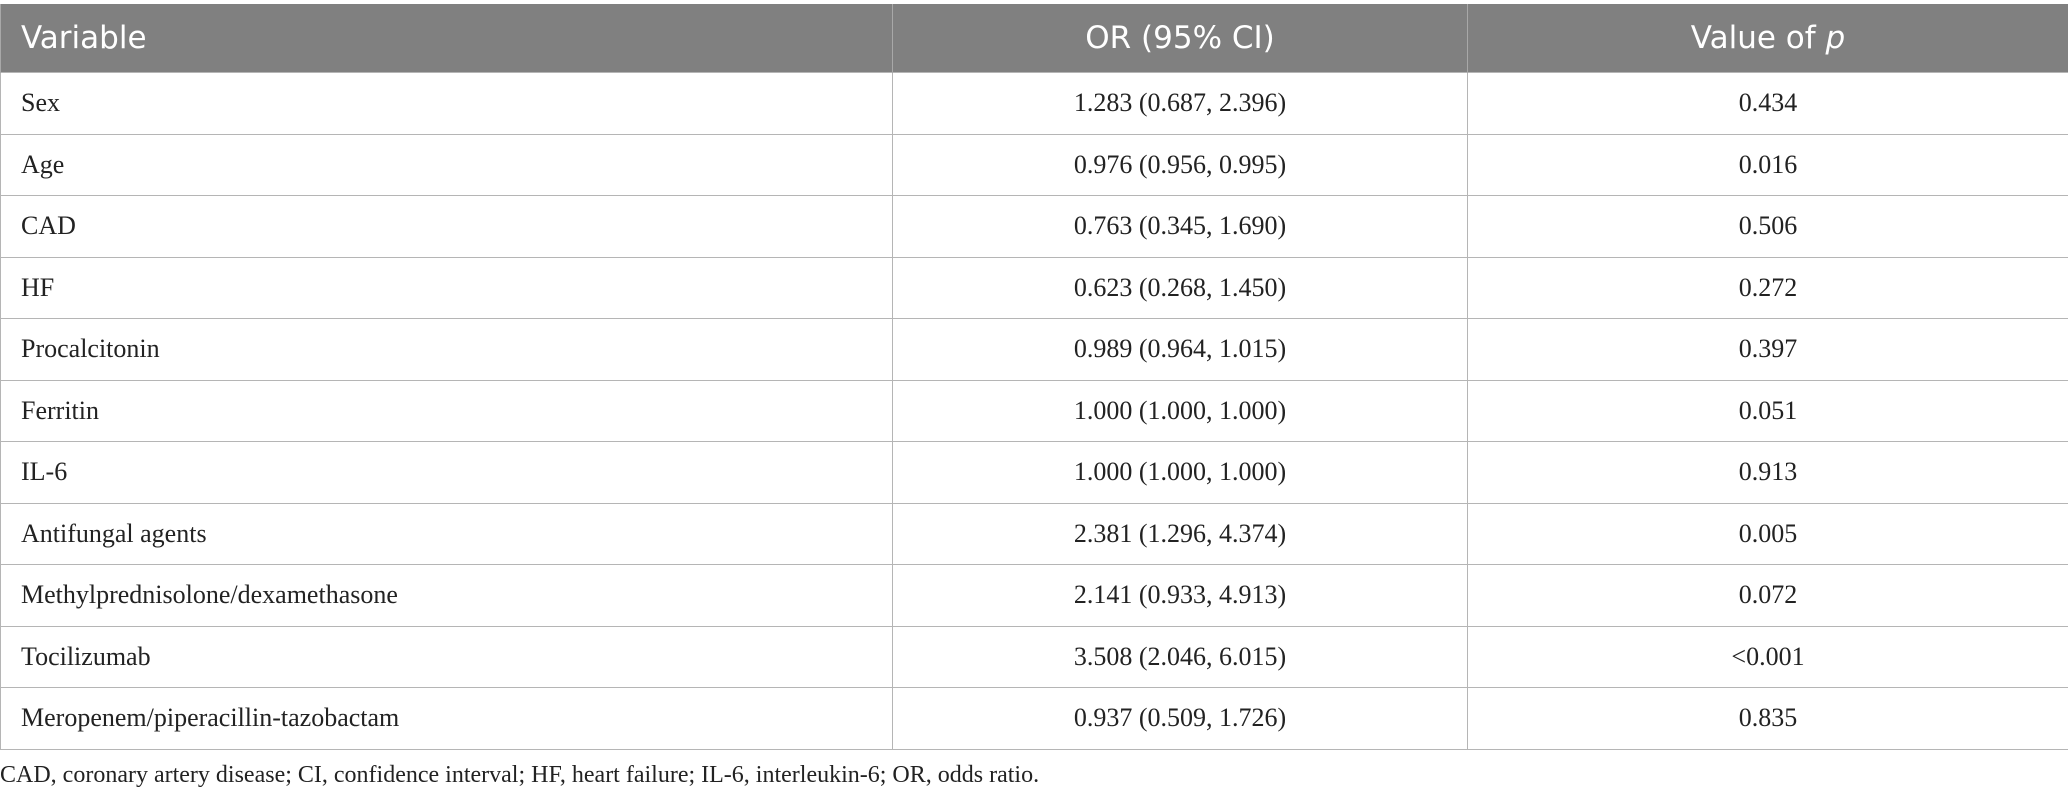  Describe the element at coordinates (446, 38) in the screenshot. I see `header-variable: Variable` at that location.